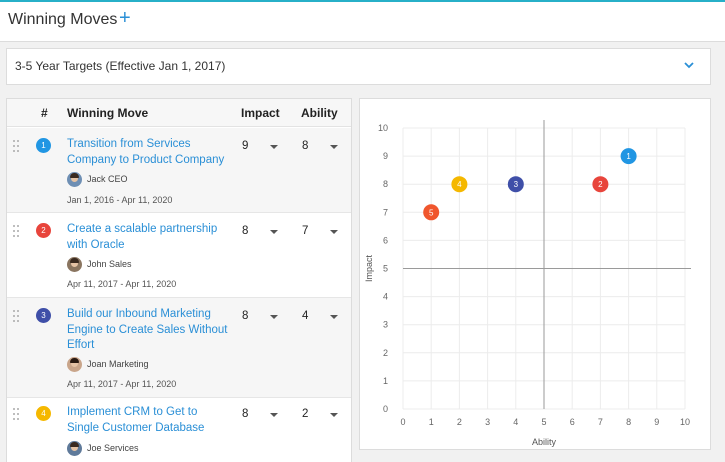  I want to click on x-tick-label: 4, so click(515, 422).